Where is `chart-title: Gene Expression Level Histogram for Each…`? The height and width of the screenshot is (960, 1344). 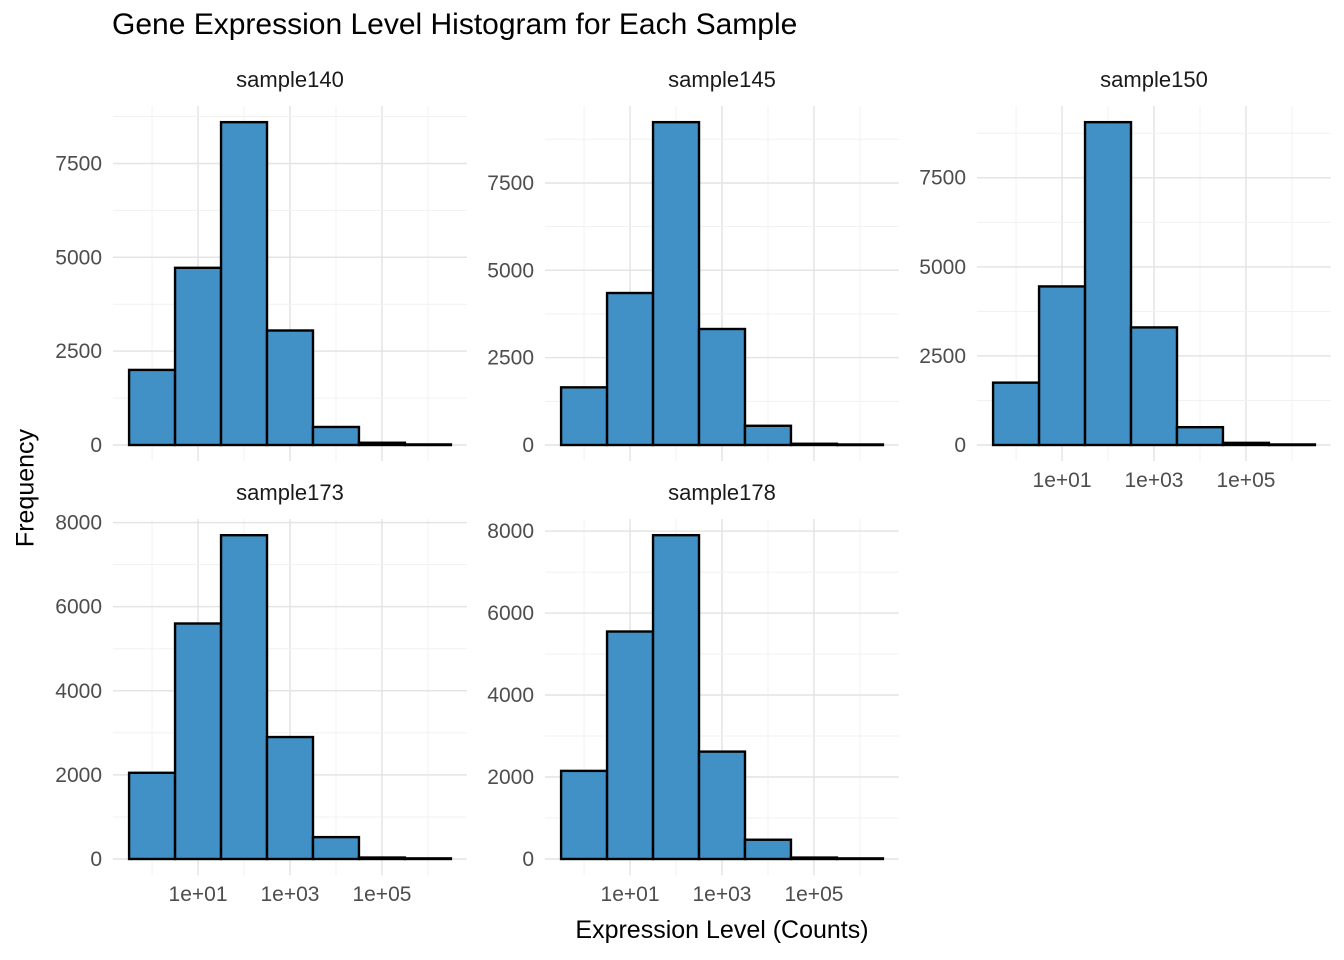 chart-title: Gene Expression Level Histogram for Each… is located at coordinates (455, 24).